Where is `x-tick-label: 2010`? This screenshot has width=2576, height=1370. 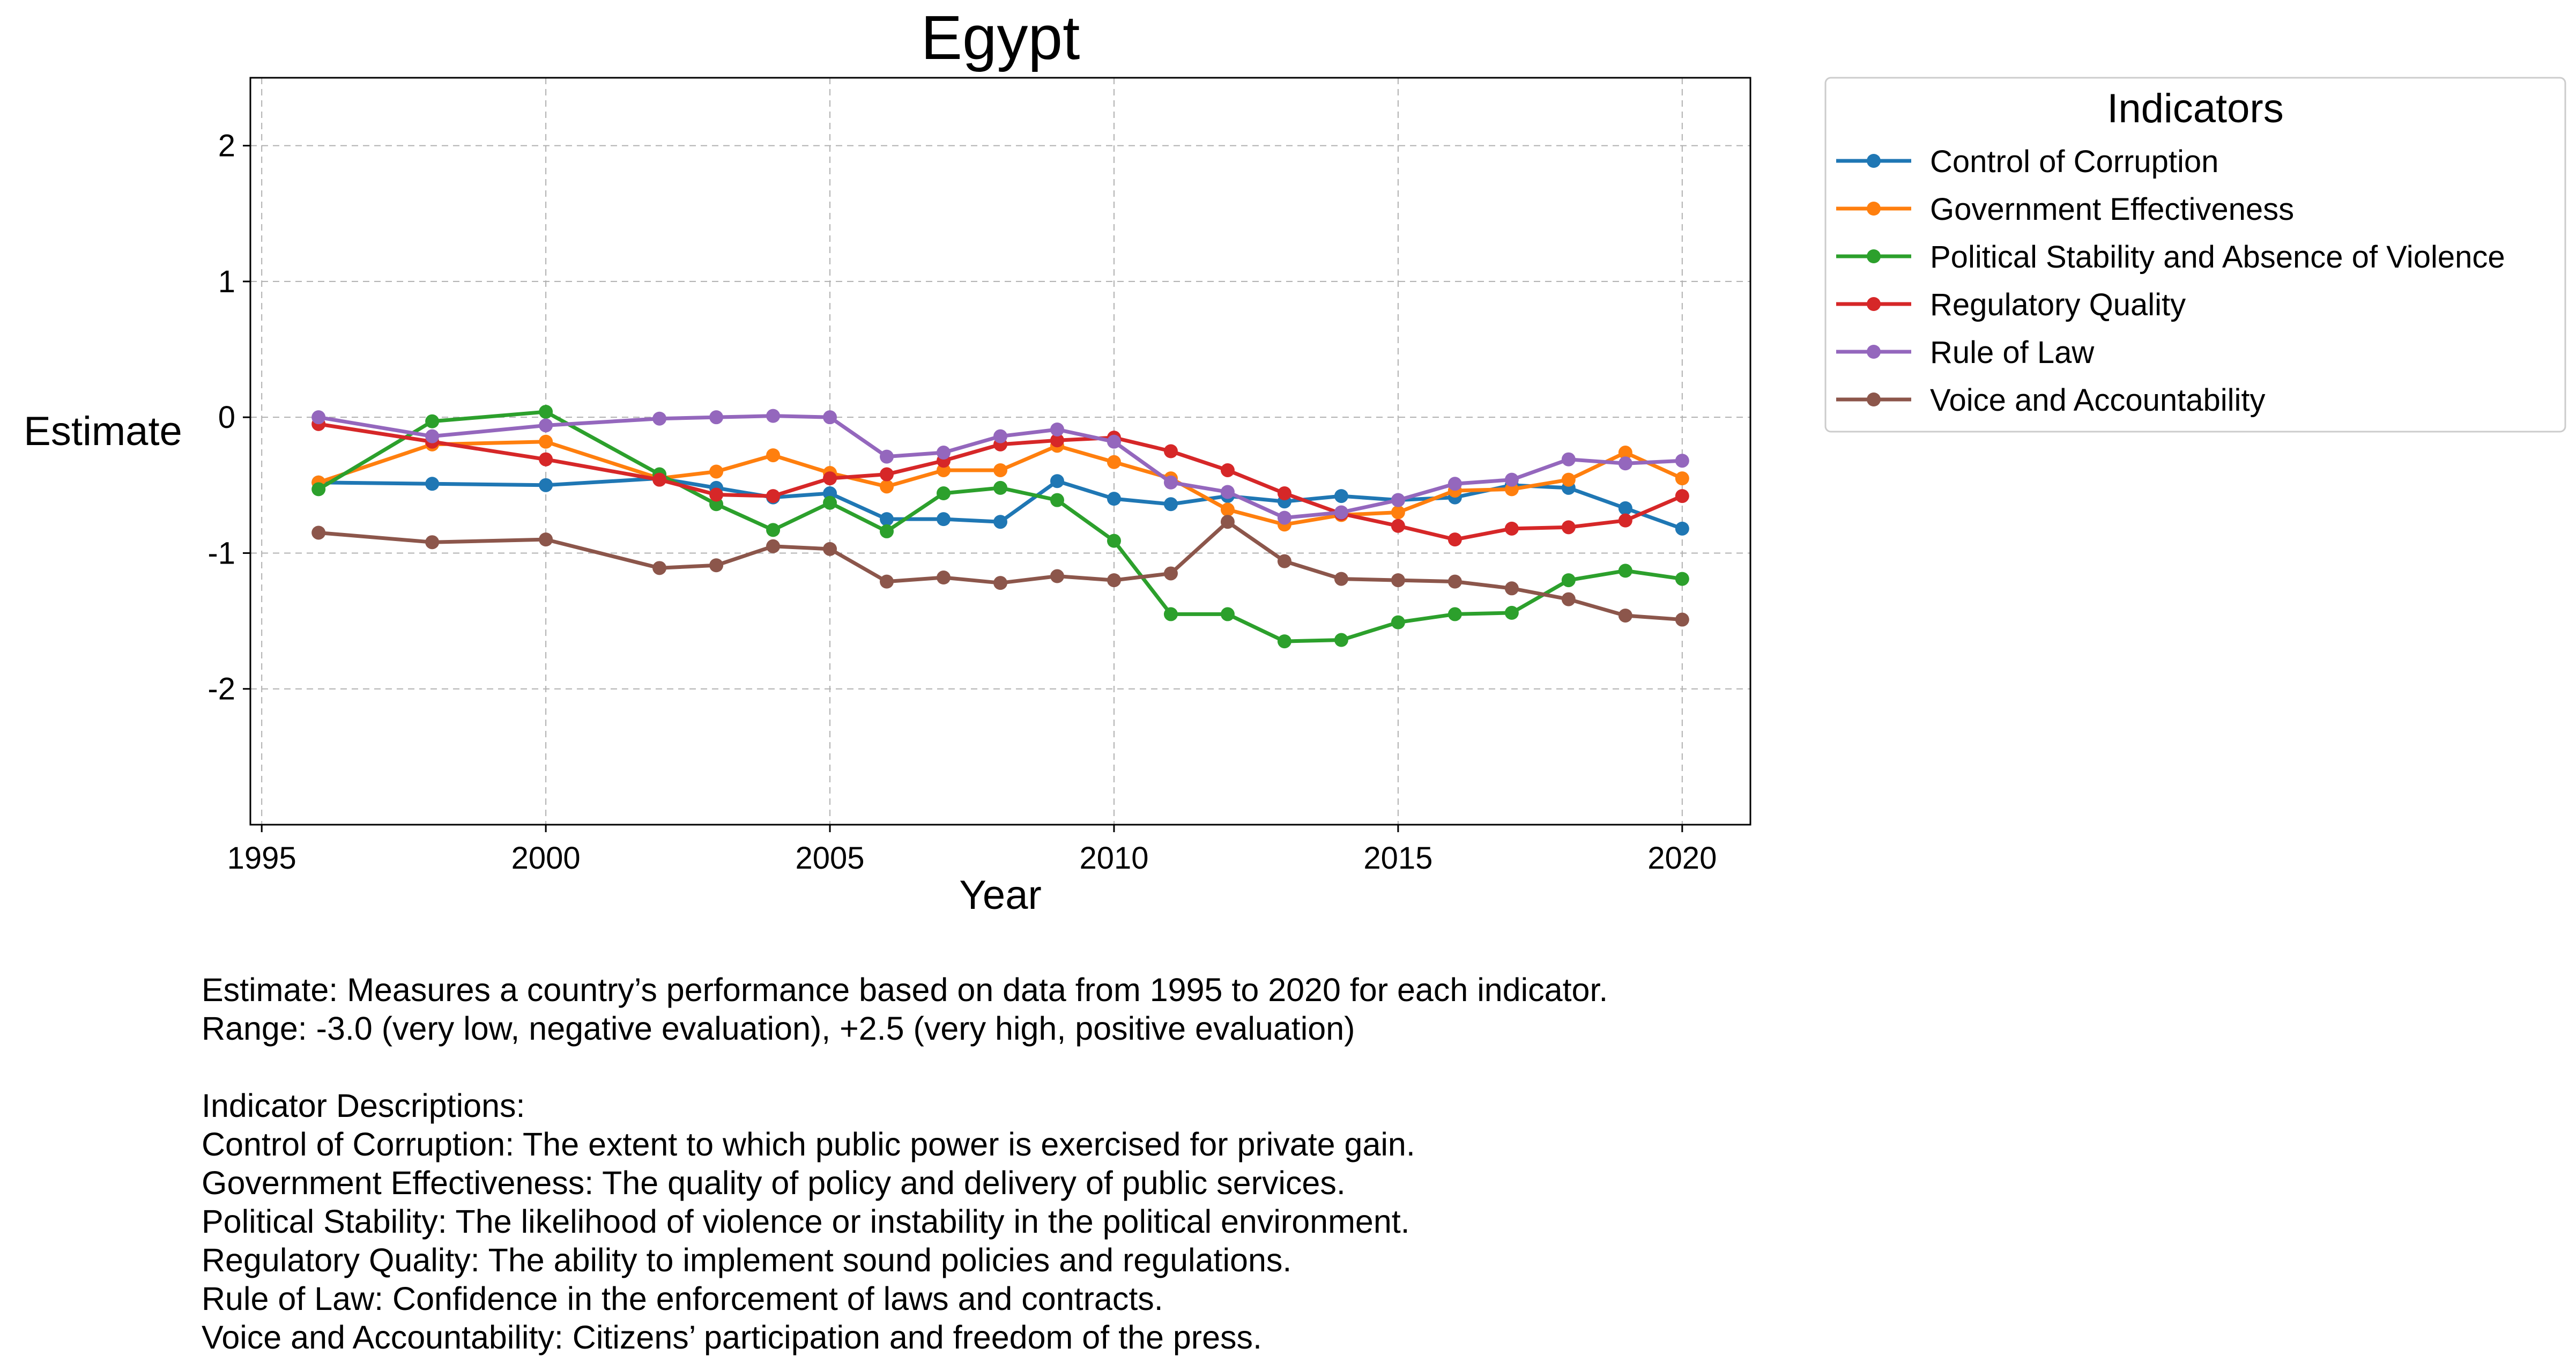
x-tick-label: 2010 is located at coordinates (1114, 858).